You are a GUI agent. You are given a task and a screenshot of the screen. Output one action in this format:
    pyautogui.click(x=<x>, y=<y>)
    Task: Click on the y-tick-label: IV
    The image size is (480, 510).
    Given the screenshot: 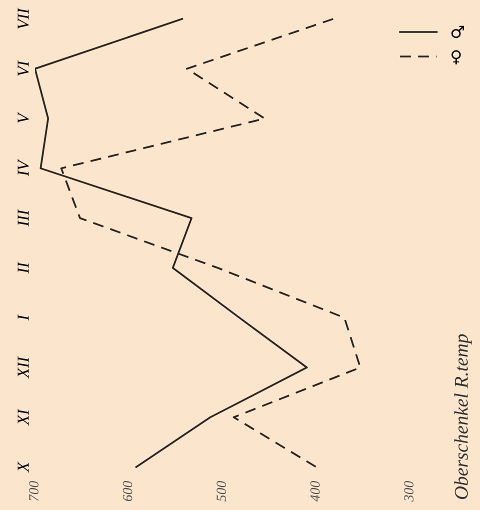 What is the action you would take?
    pyautogui.click(x=23, y=167)
    